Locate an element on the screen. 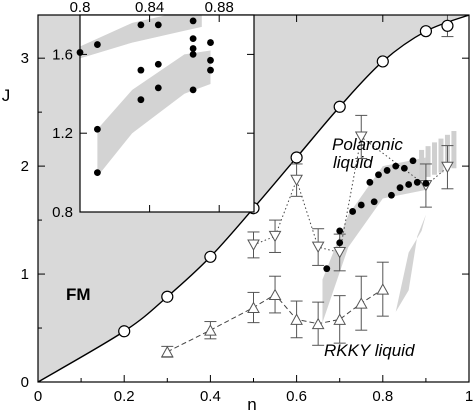  shaded-bands is located at coordinates (389, 227).